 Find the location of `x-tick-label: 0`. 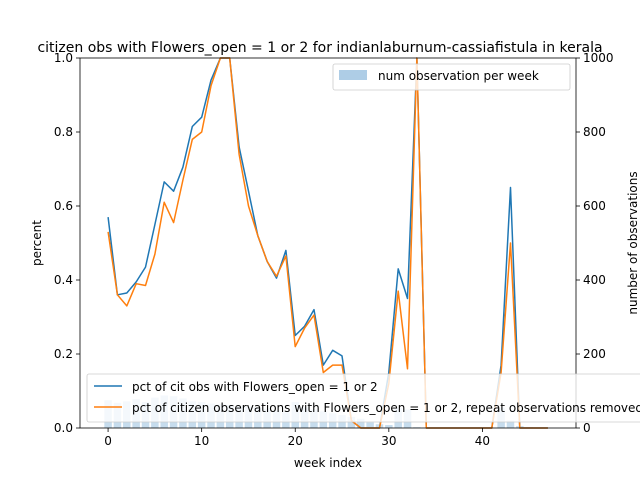

x-tick-label: 0 is located at coordinates (108, 441).